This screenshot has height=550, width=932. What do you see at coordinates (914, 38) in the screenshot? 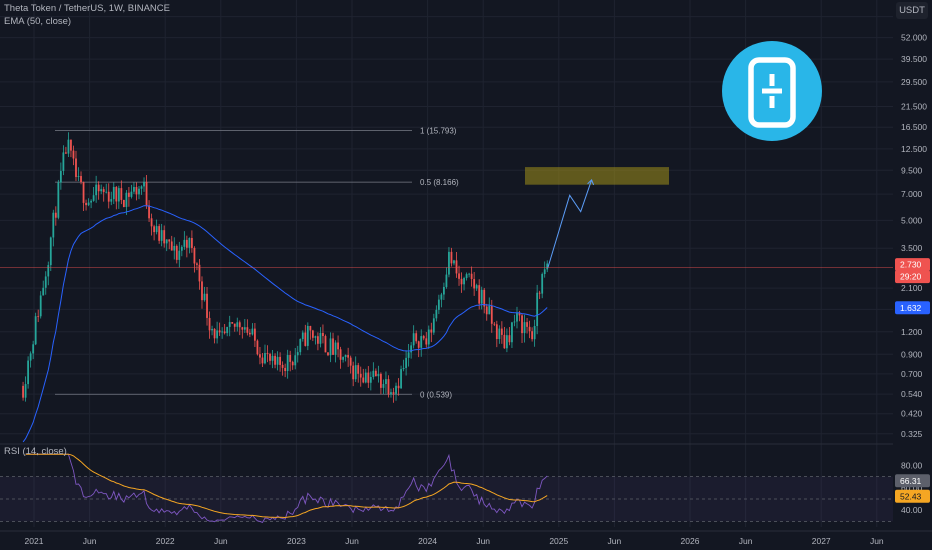
I see `price-tick-label: 52.000` at bounding box center [914, 38].